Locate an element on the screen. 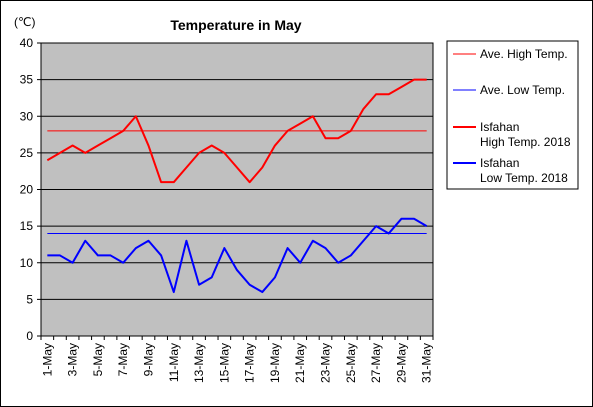  x-tick-label: 29-May is located at coordinates (401, 363).